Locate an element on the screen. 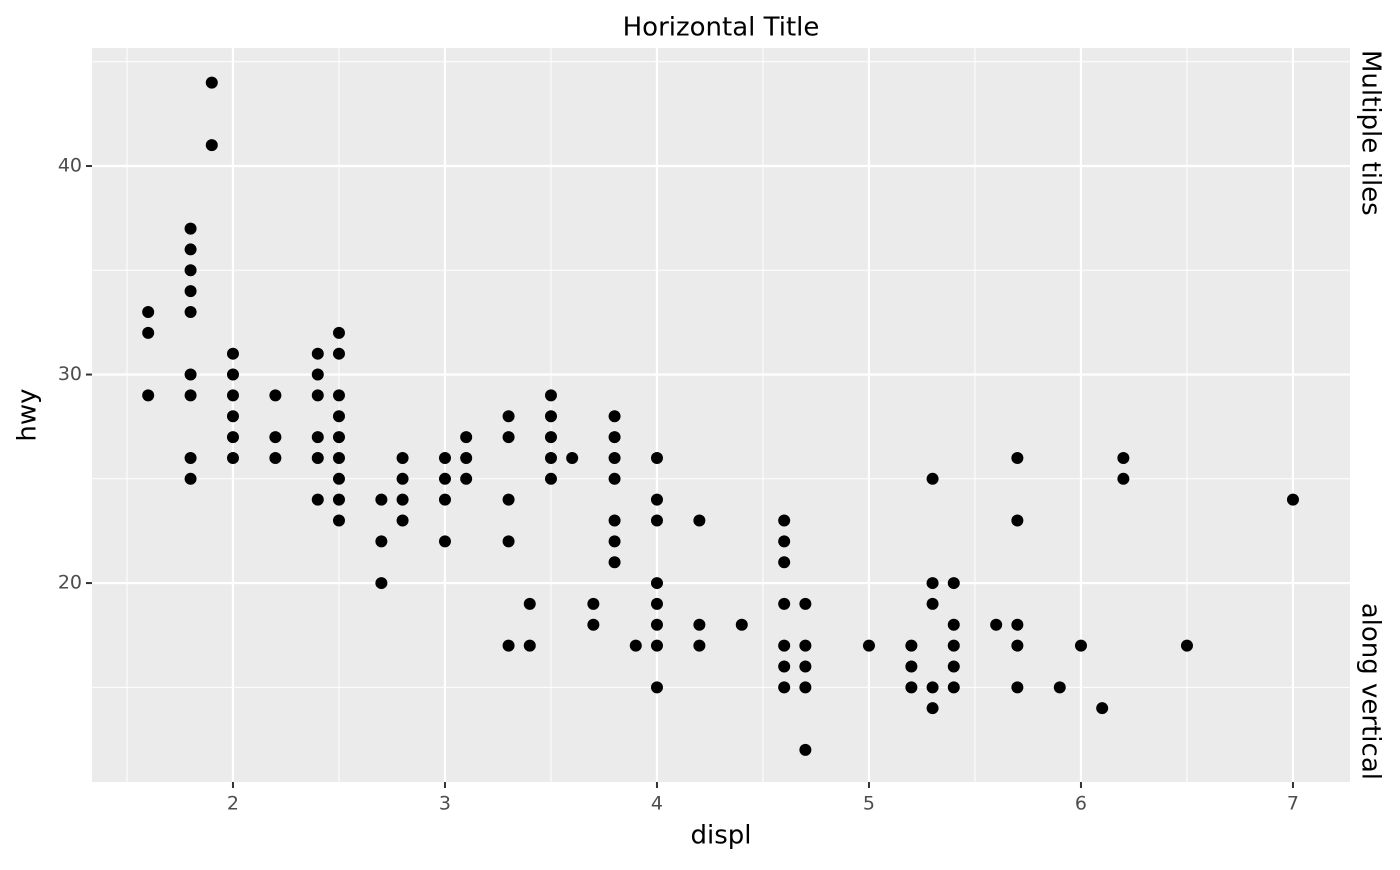 The height and width of the screenshot is (870, 1400). chart-title: Horizontal Title is located at coordinates (721, 28).